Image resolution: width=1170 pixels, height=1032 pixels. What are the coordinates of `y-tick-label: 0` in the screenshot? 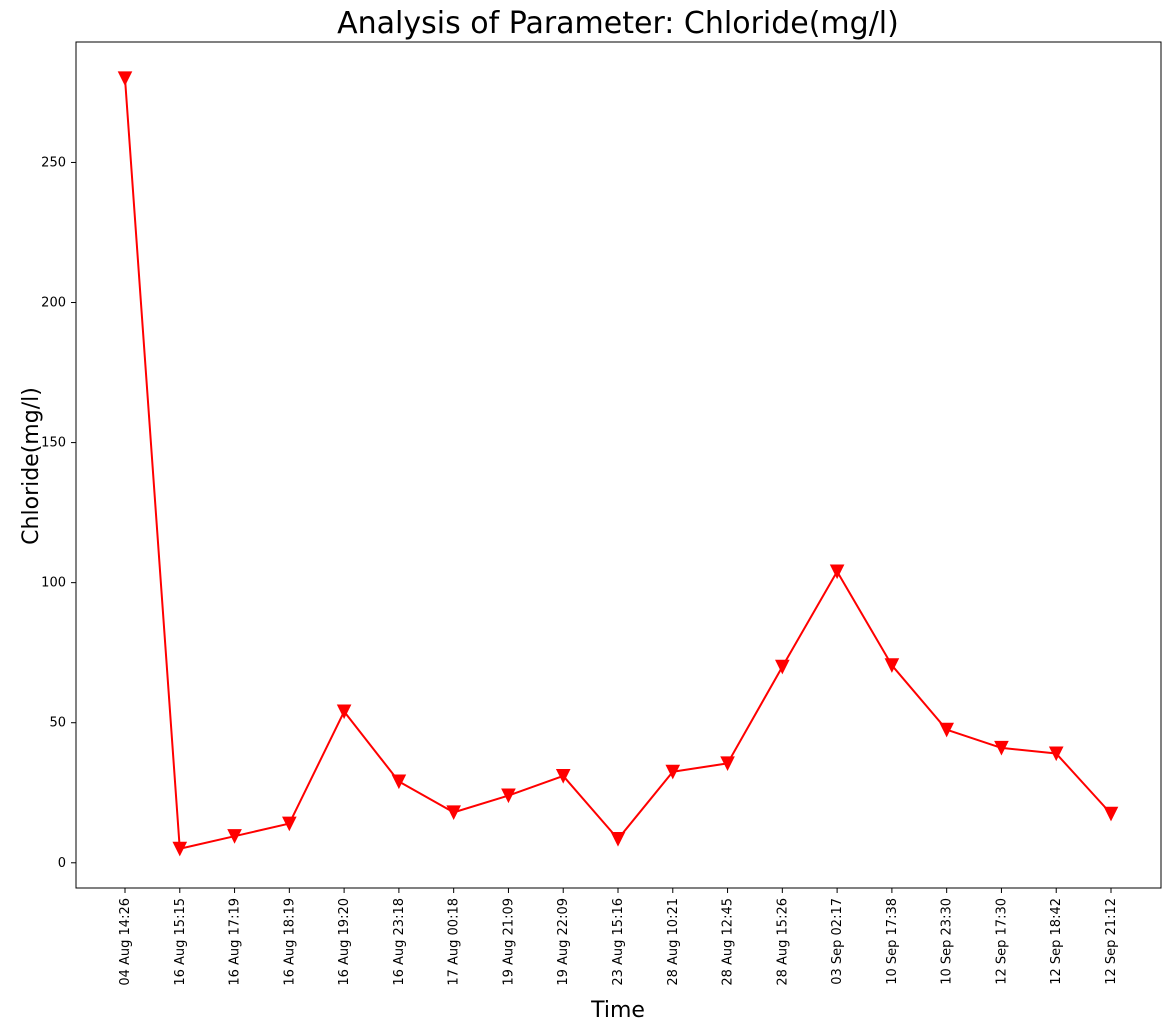 It's located at (62, 863).